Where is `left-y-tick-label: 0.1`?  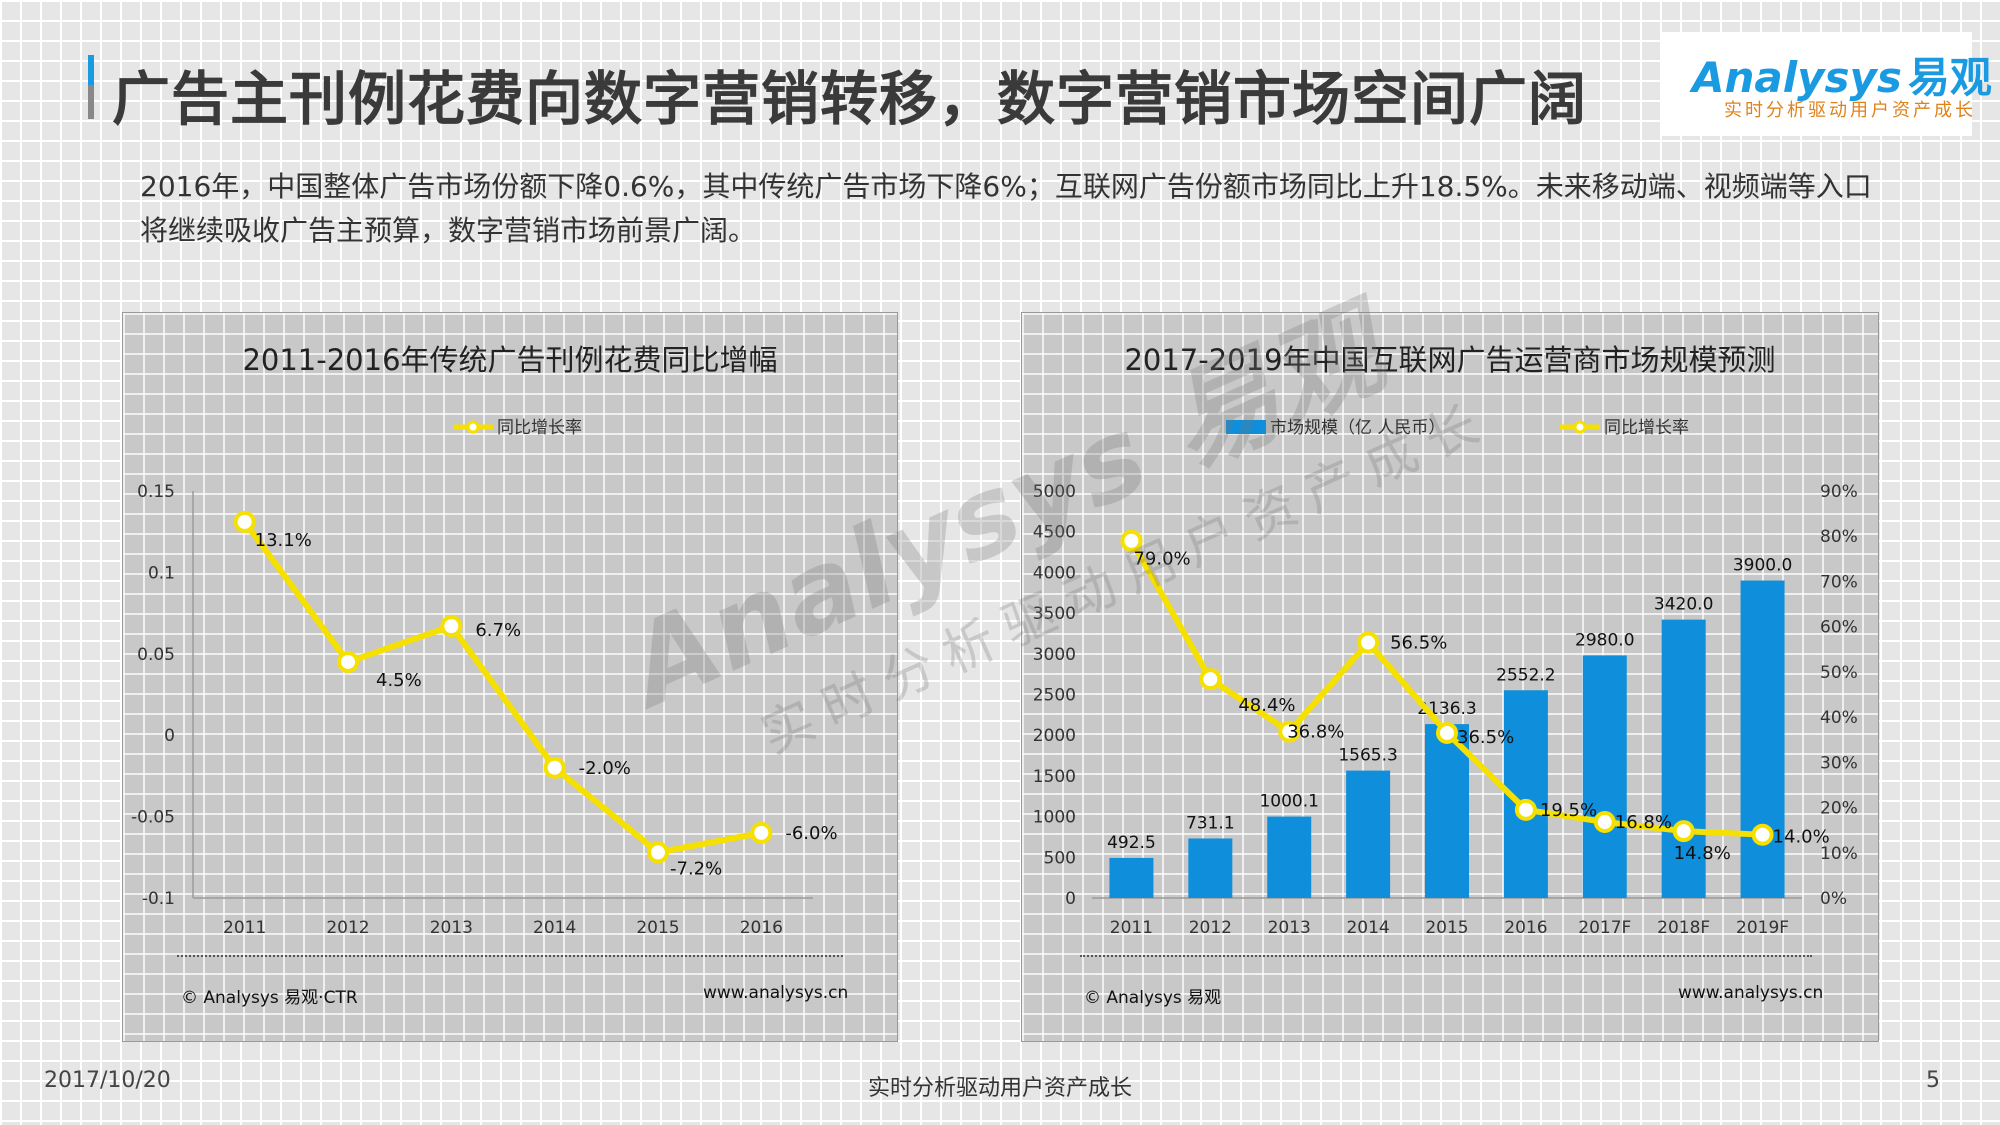
left-y-tick-label: 0.1 is located at coordinates (161, 573).